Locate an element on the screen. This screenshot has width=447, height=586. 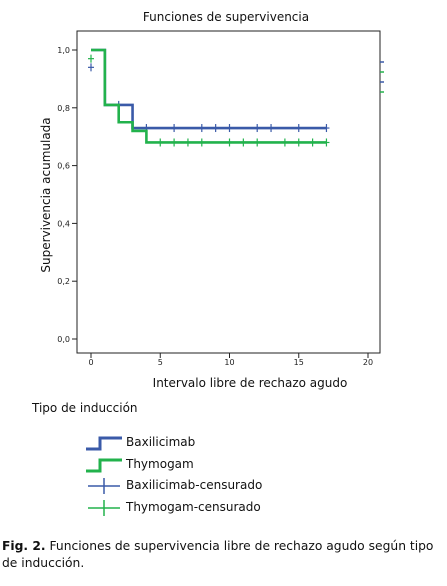
legend-label: Thymogam is located at coordinates (160, 464).